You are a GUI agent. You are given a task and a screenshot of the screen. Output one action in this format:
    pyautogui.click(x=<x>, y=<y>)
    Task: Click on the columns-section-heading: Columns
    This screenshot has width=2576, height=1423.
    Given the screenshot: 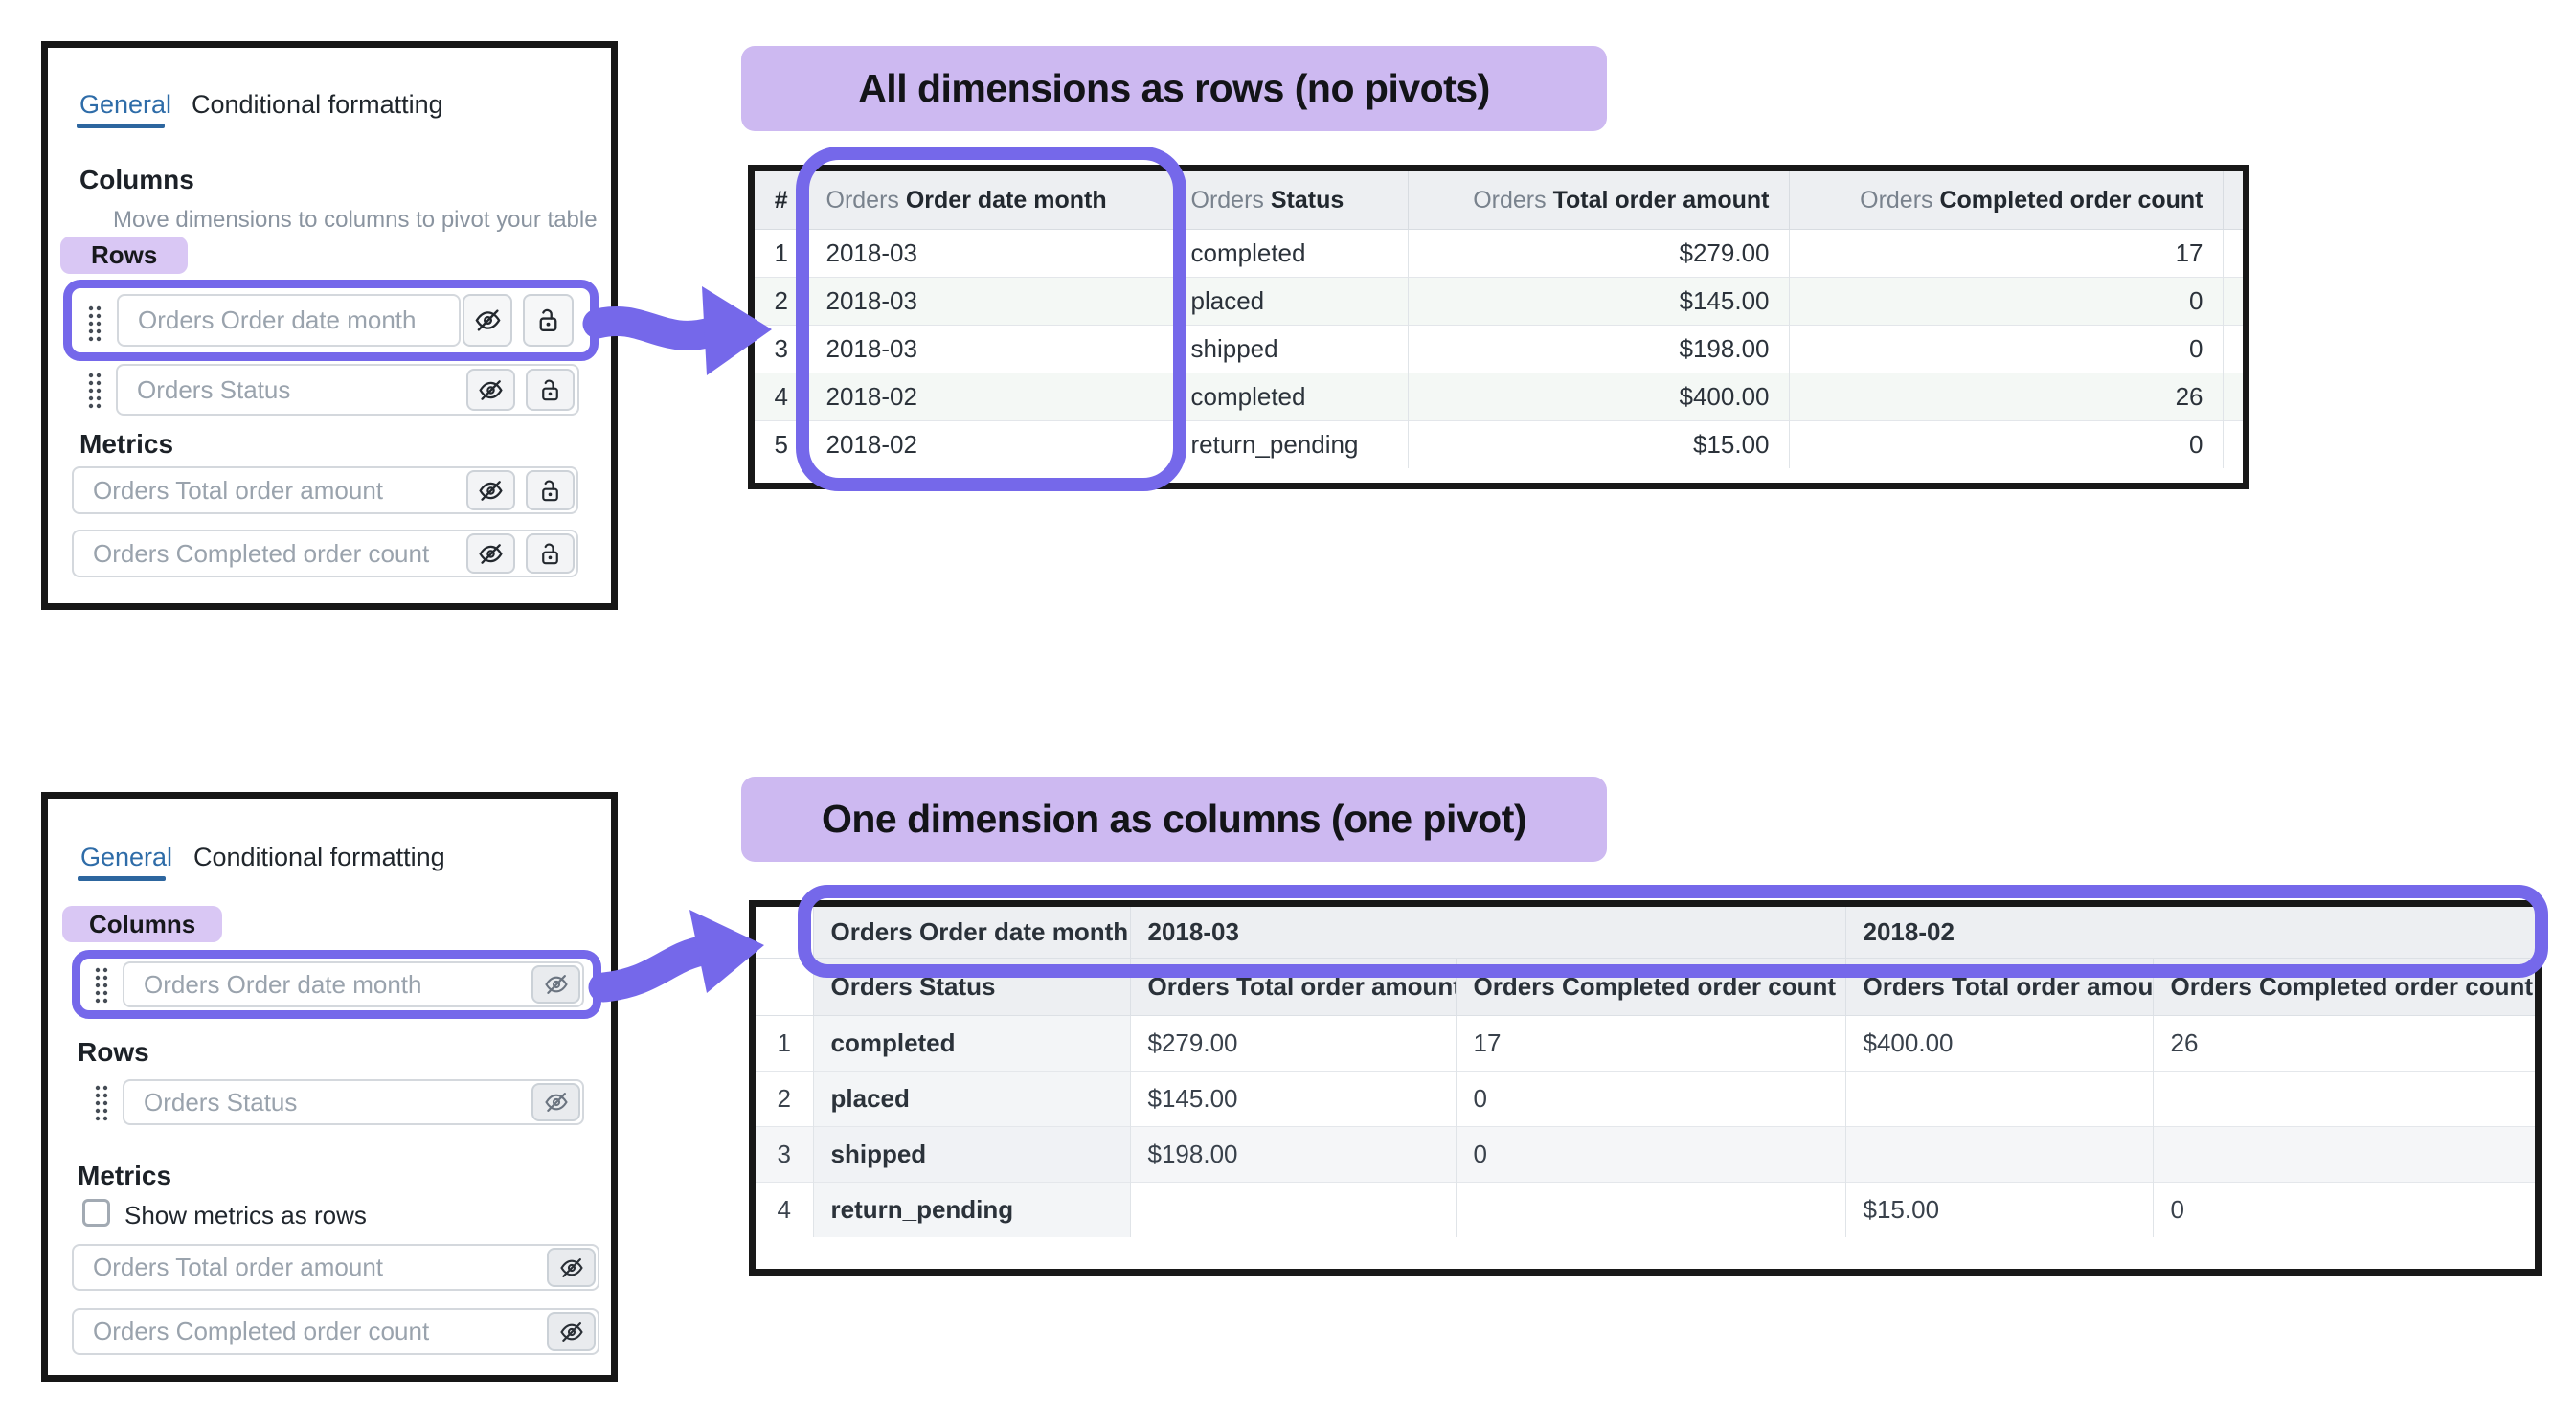 What is the action you would take?
    pyautogui.click(x=136, y=179)
    